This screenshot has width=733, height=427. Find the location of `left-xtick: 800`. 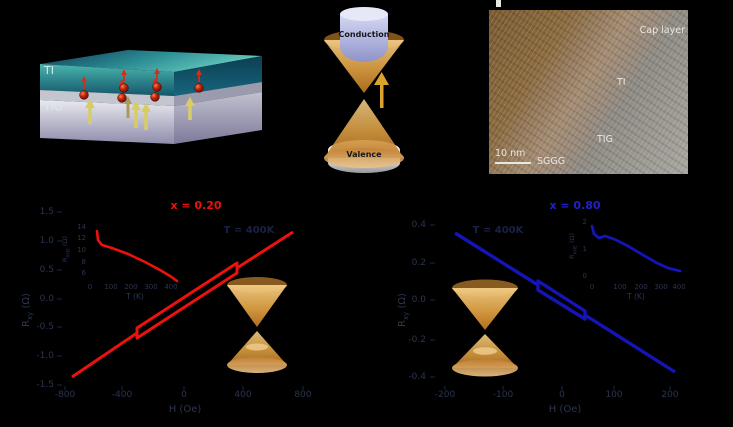

left-xtick: 800 is located at coordinates (303, 395).